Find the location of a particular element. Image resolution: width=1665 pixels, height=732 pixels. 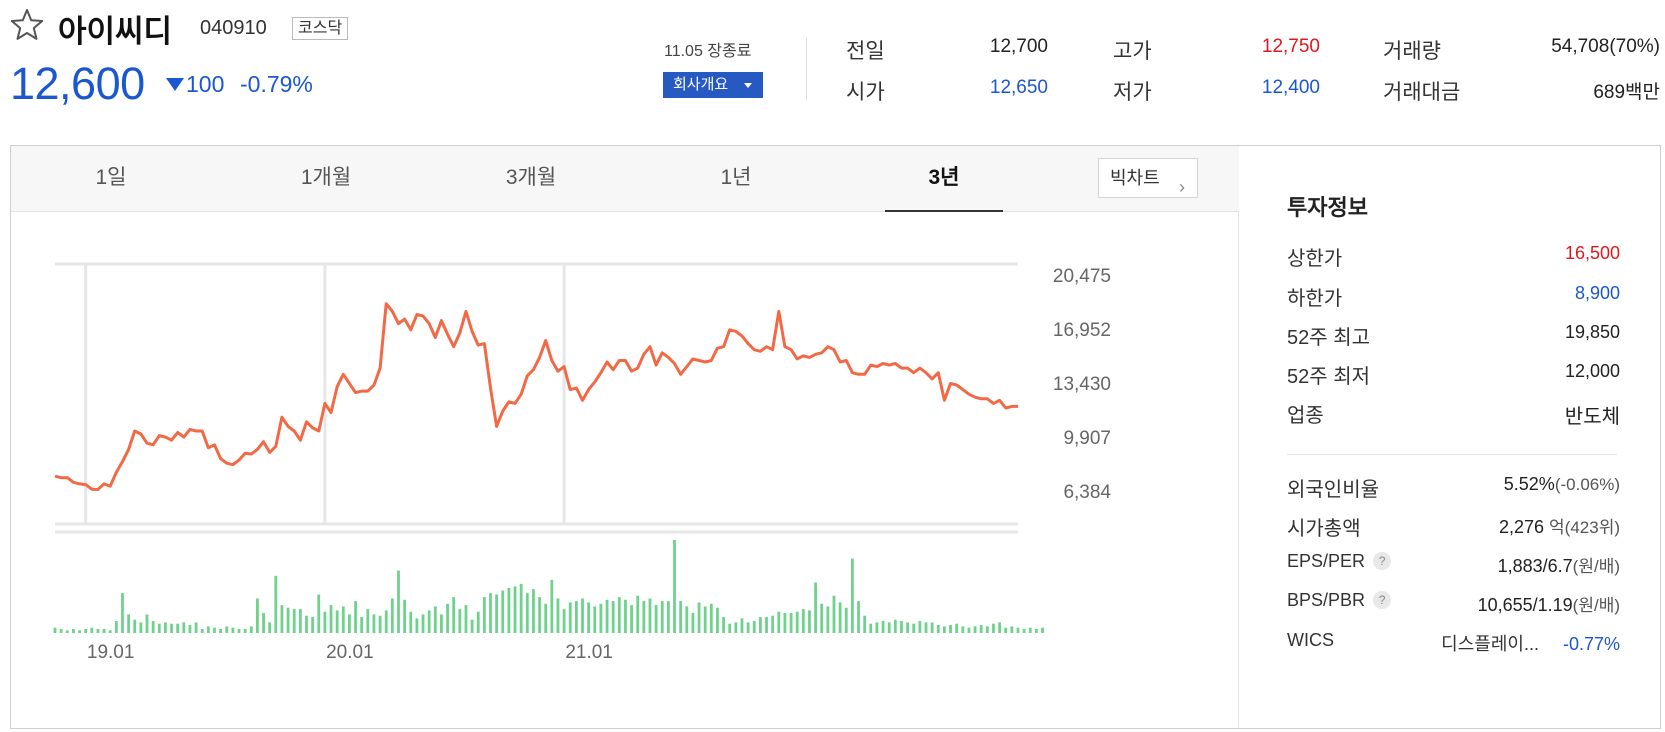

lower-limit-value: 8,900 is located at coordinates (1597, 293).